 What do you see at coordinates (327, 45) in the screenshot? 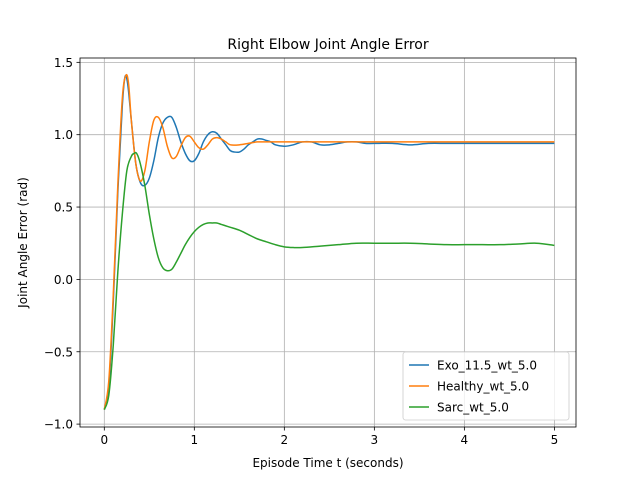
I see `chart-title: Right Elbow Joint Angle Error` at bounding box center [327, 45].